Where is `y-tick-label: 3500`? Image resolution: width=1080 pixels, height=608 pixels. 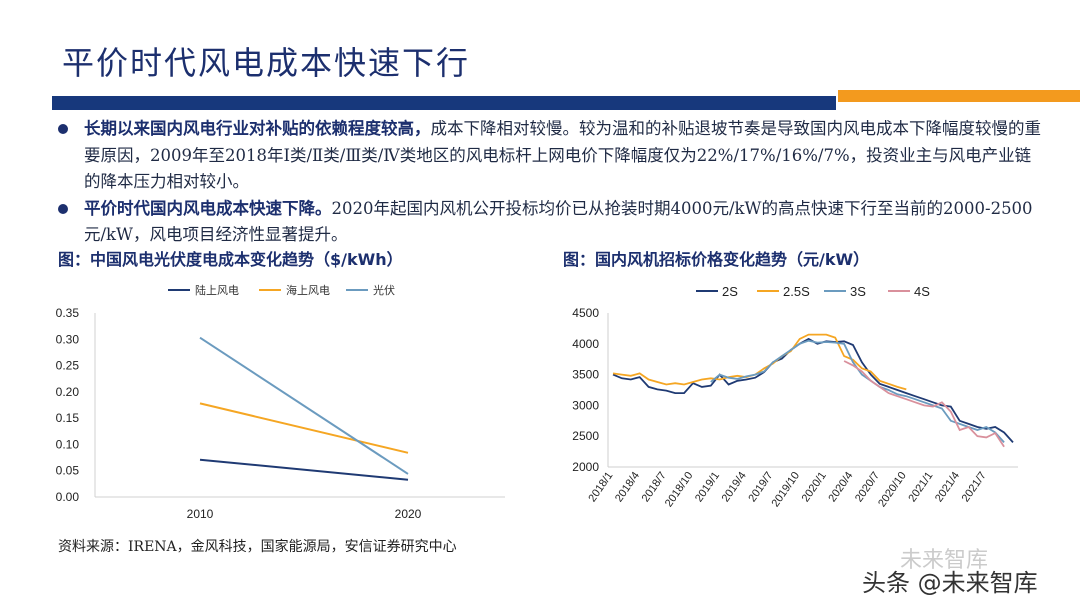
y-tick-label: 3500 is located at coordinates (585, 375).